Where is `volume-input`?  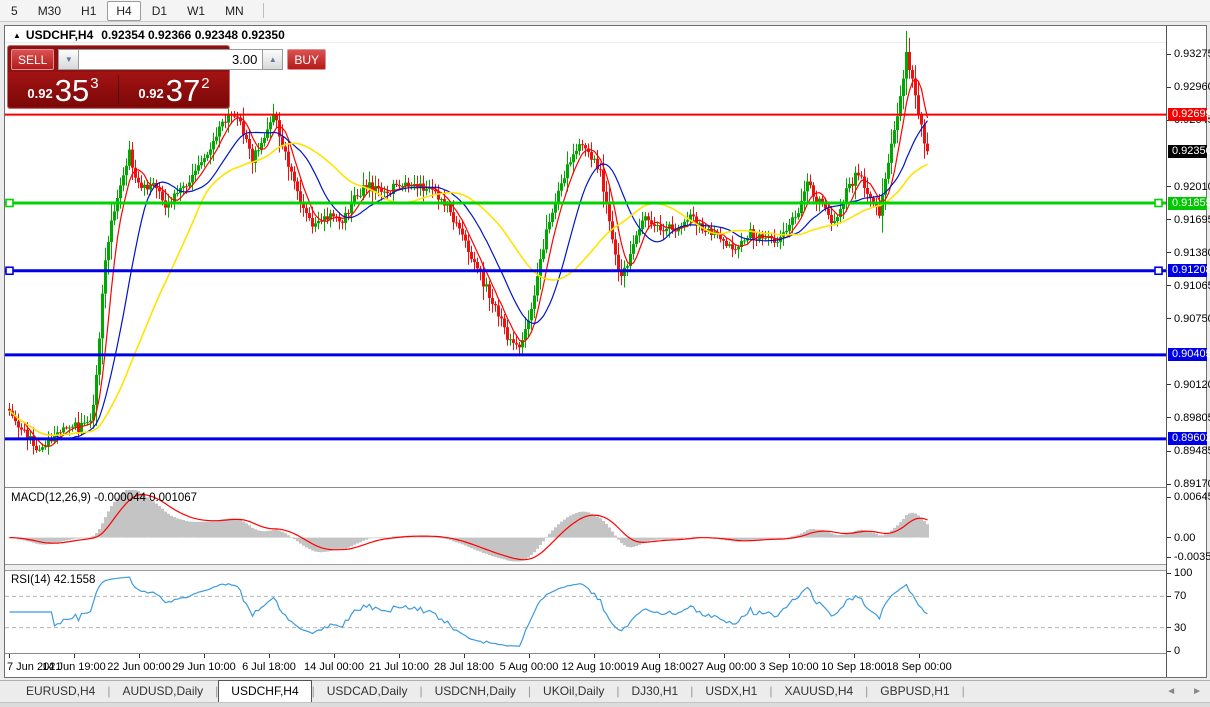
volume-input is located at coordinates (171, 59).